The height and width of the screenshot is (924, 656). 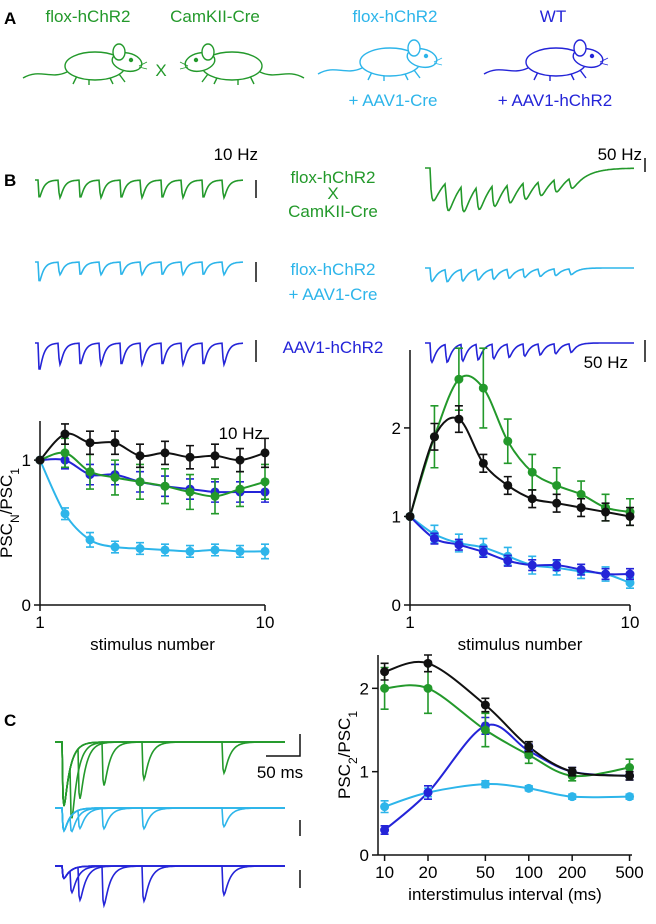 What do you see at coordinates (428, 872) in the screenshot?
I see `x-tick-label: 20` at bounding box center [428, 872].